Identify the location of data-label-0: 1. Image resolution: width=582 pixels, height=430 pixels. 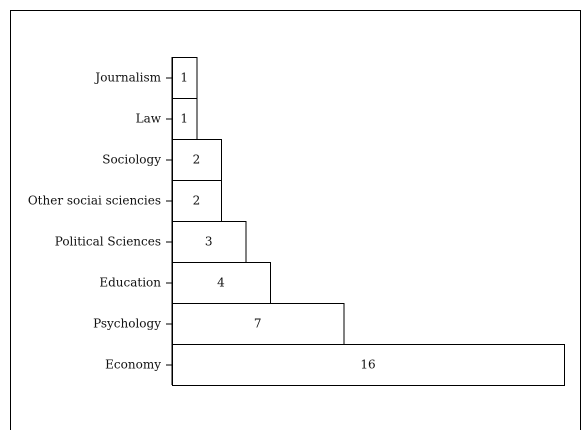
(184, 78).